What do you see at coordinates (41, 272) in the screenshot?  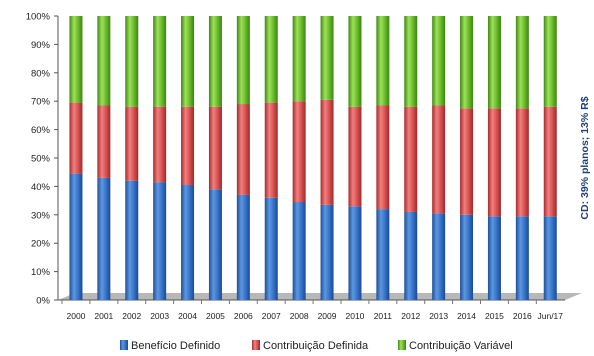 I see `y-tick-label: 10%` at bounding box center [41, 272].